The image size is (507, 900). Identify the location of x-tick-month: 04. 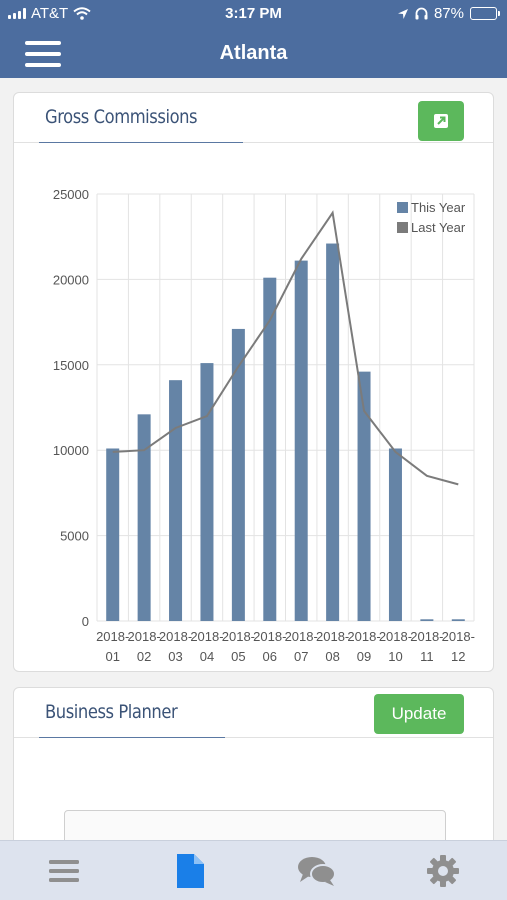
(207, 656).